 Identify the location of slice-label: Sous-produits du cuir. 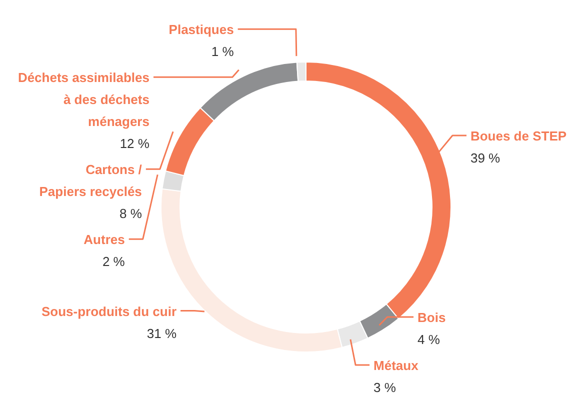
(109, 311).